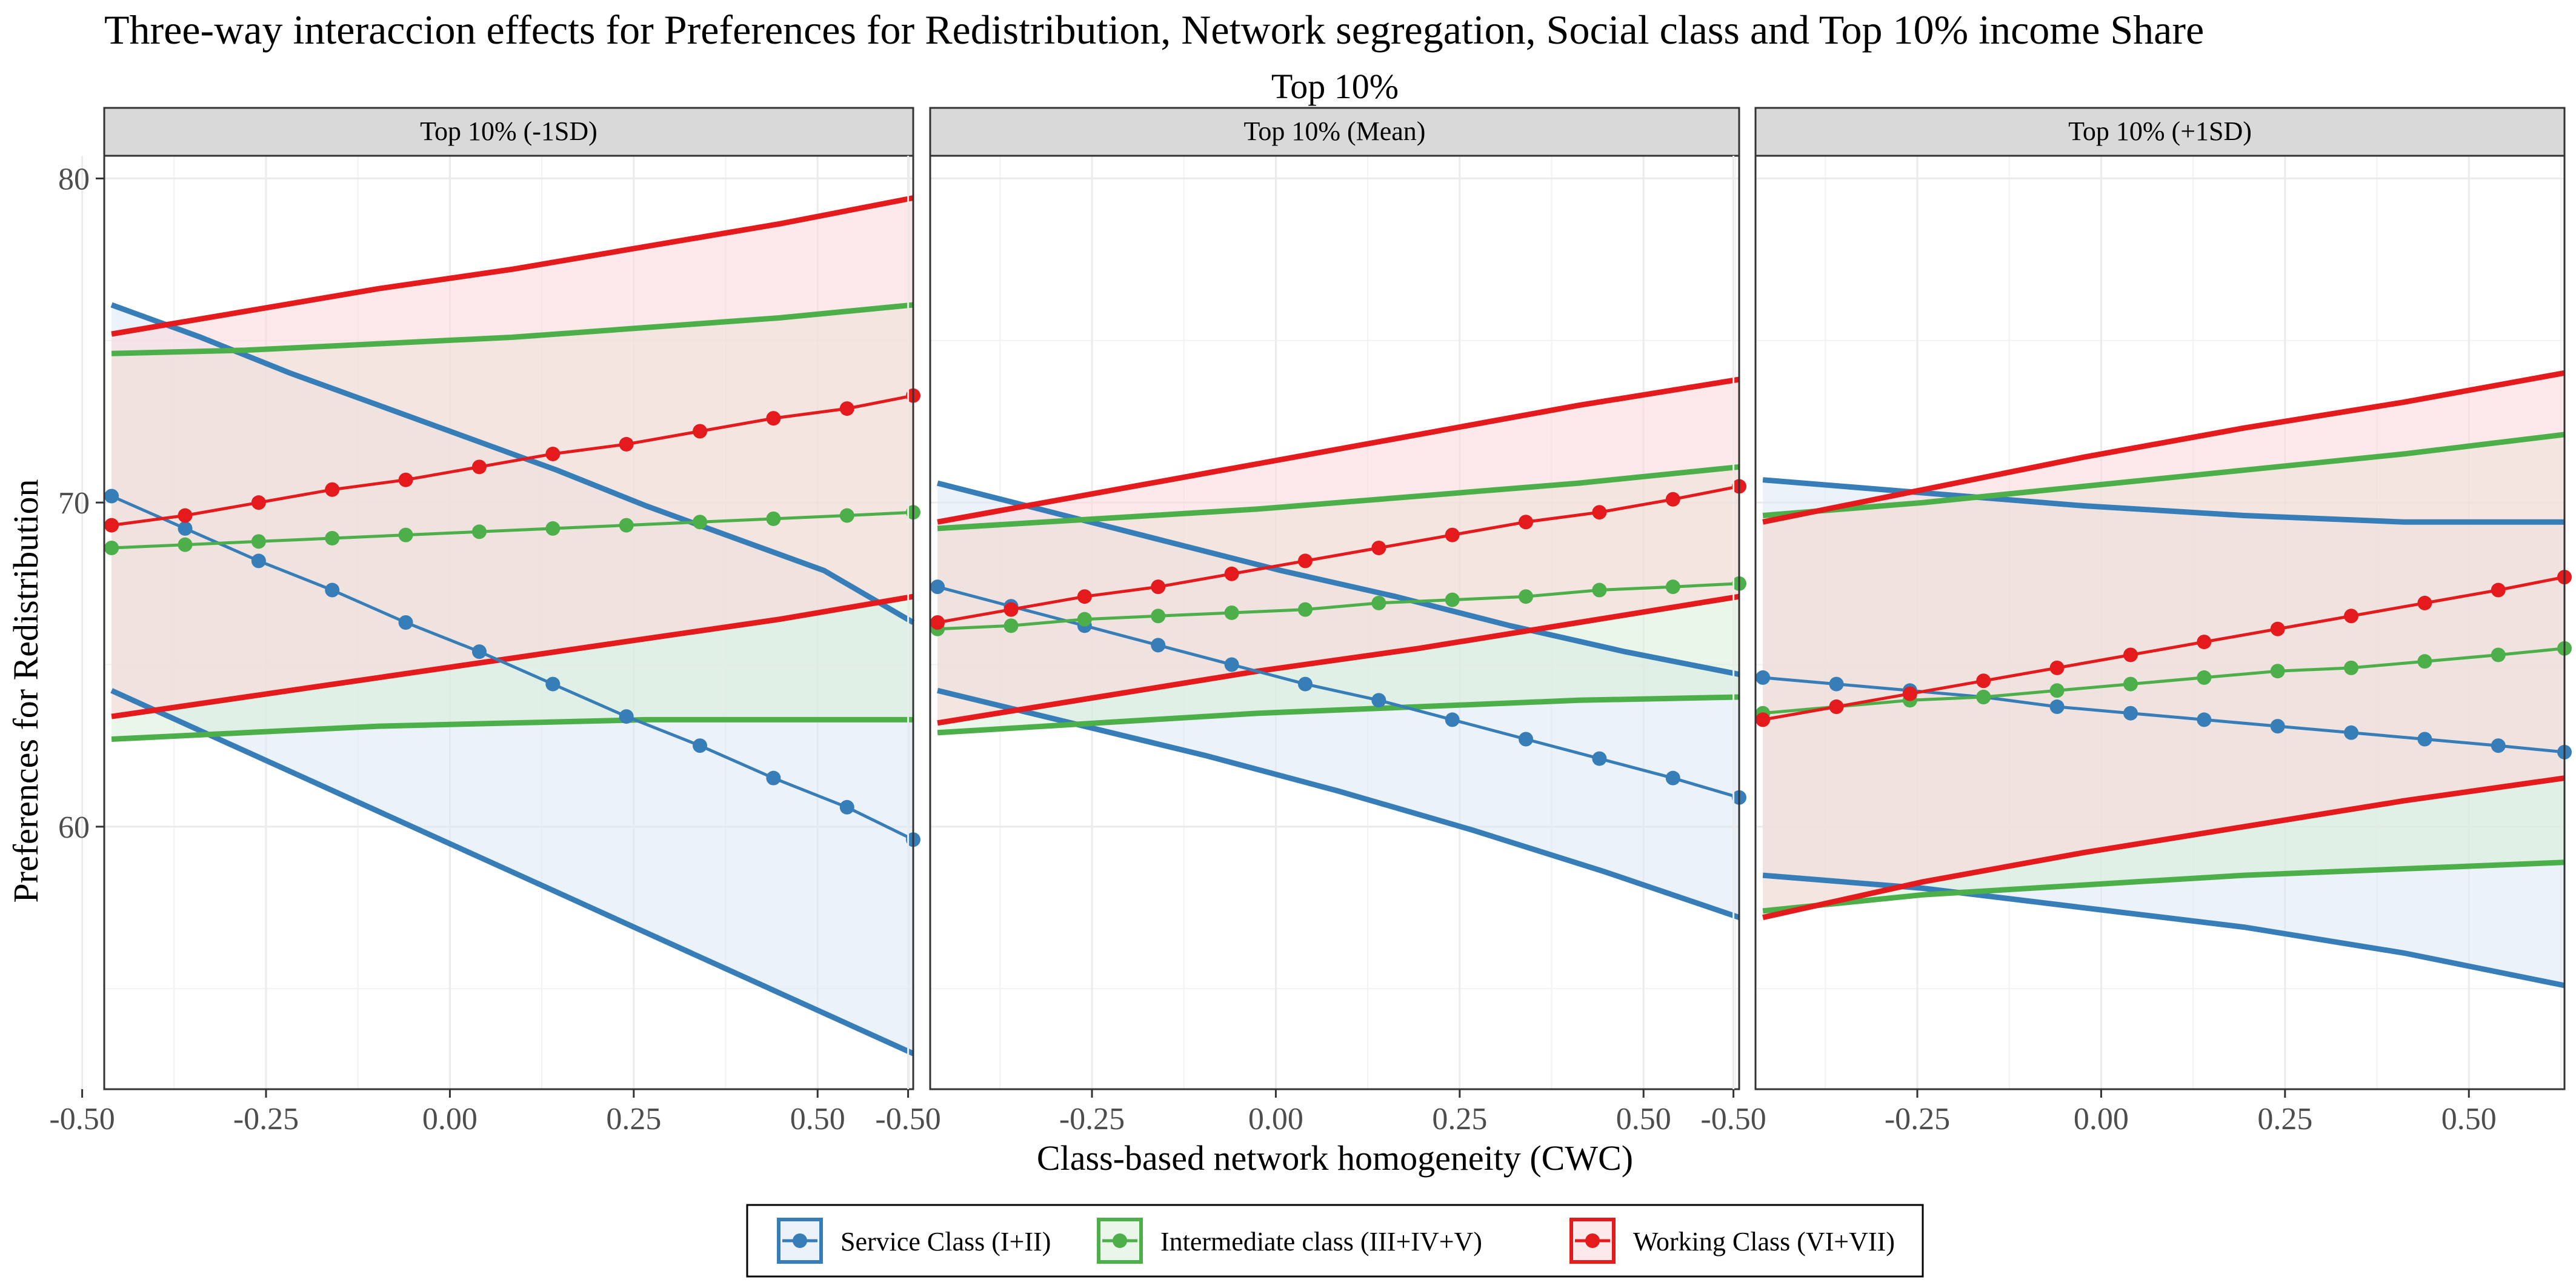 This screenshot has height=1288, width=2576. Describe the element at coordinates (1732, 1241) in the screenshot. I see `legend-item-3: Working Class (VI+VII)` at that location.